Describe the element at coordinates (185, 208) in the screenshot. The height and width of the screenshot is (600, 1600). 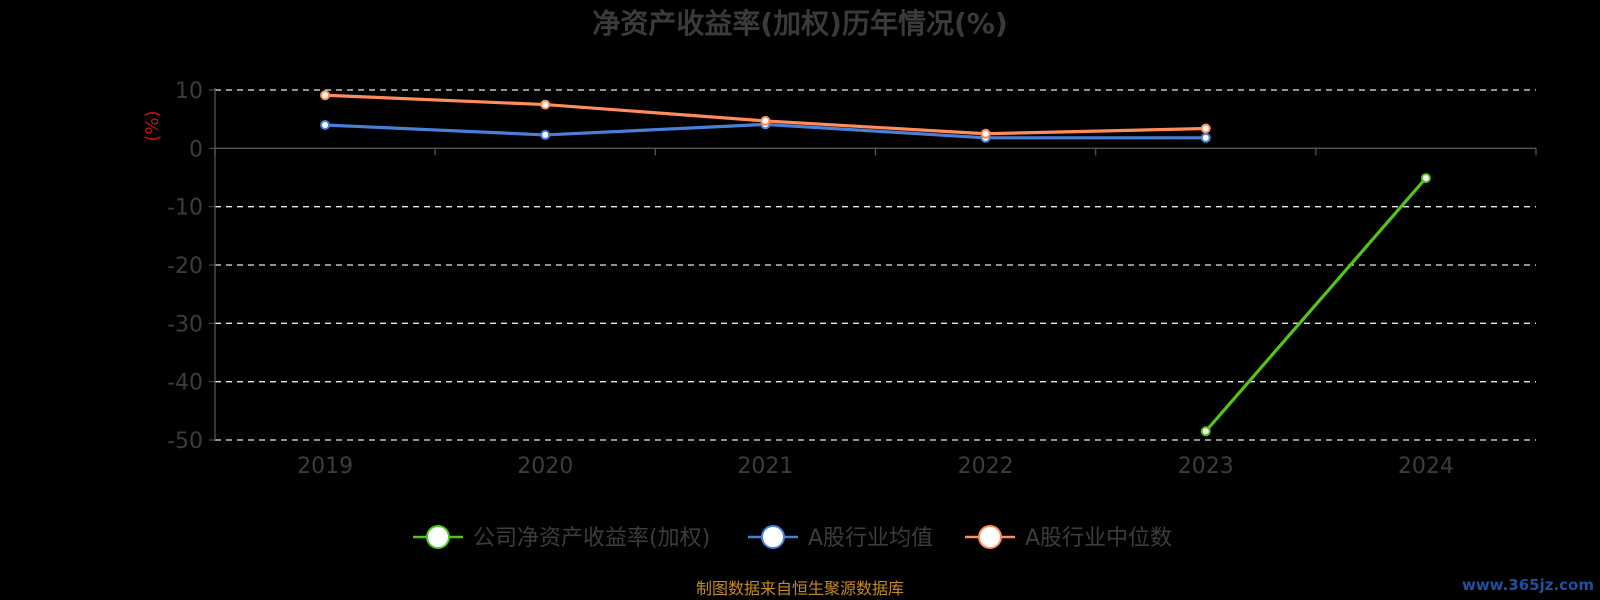
I see `y-tick-label: -10` at that location.